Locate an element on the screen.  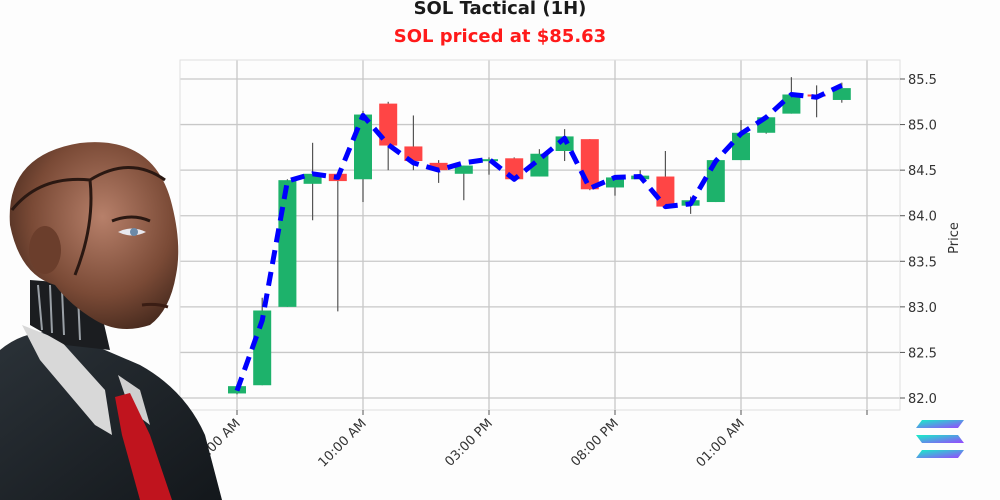
y-tick-label: 83.5 is located at coordinates (922, 262).